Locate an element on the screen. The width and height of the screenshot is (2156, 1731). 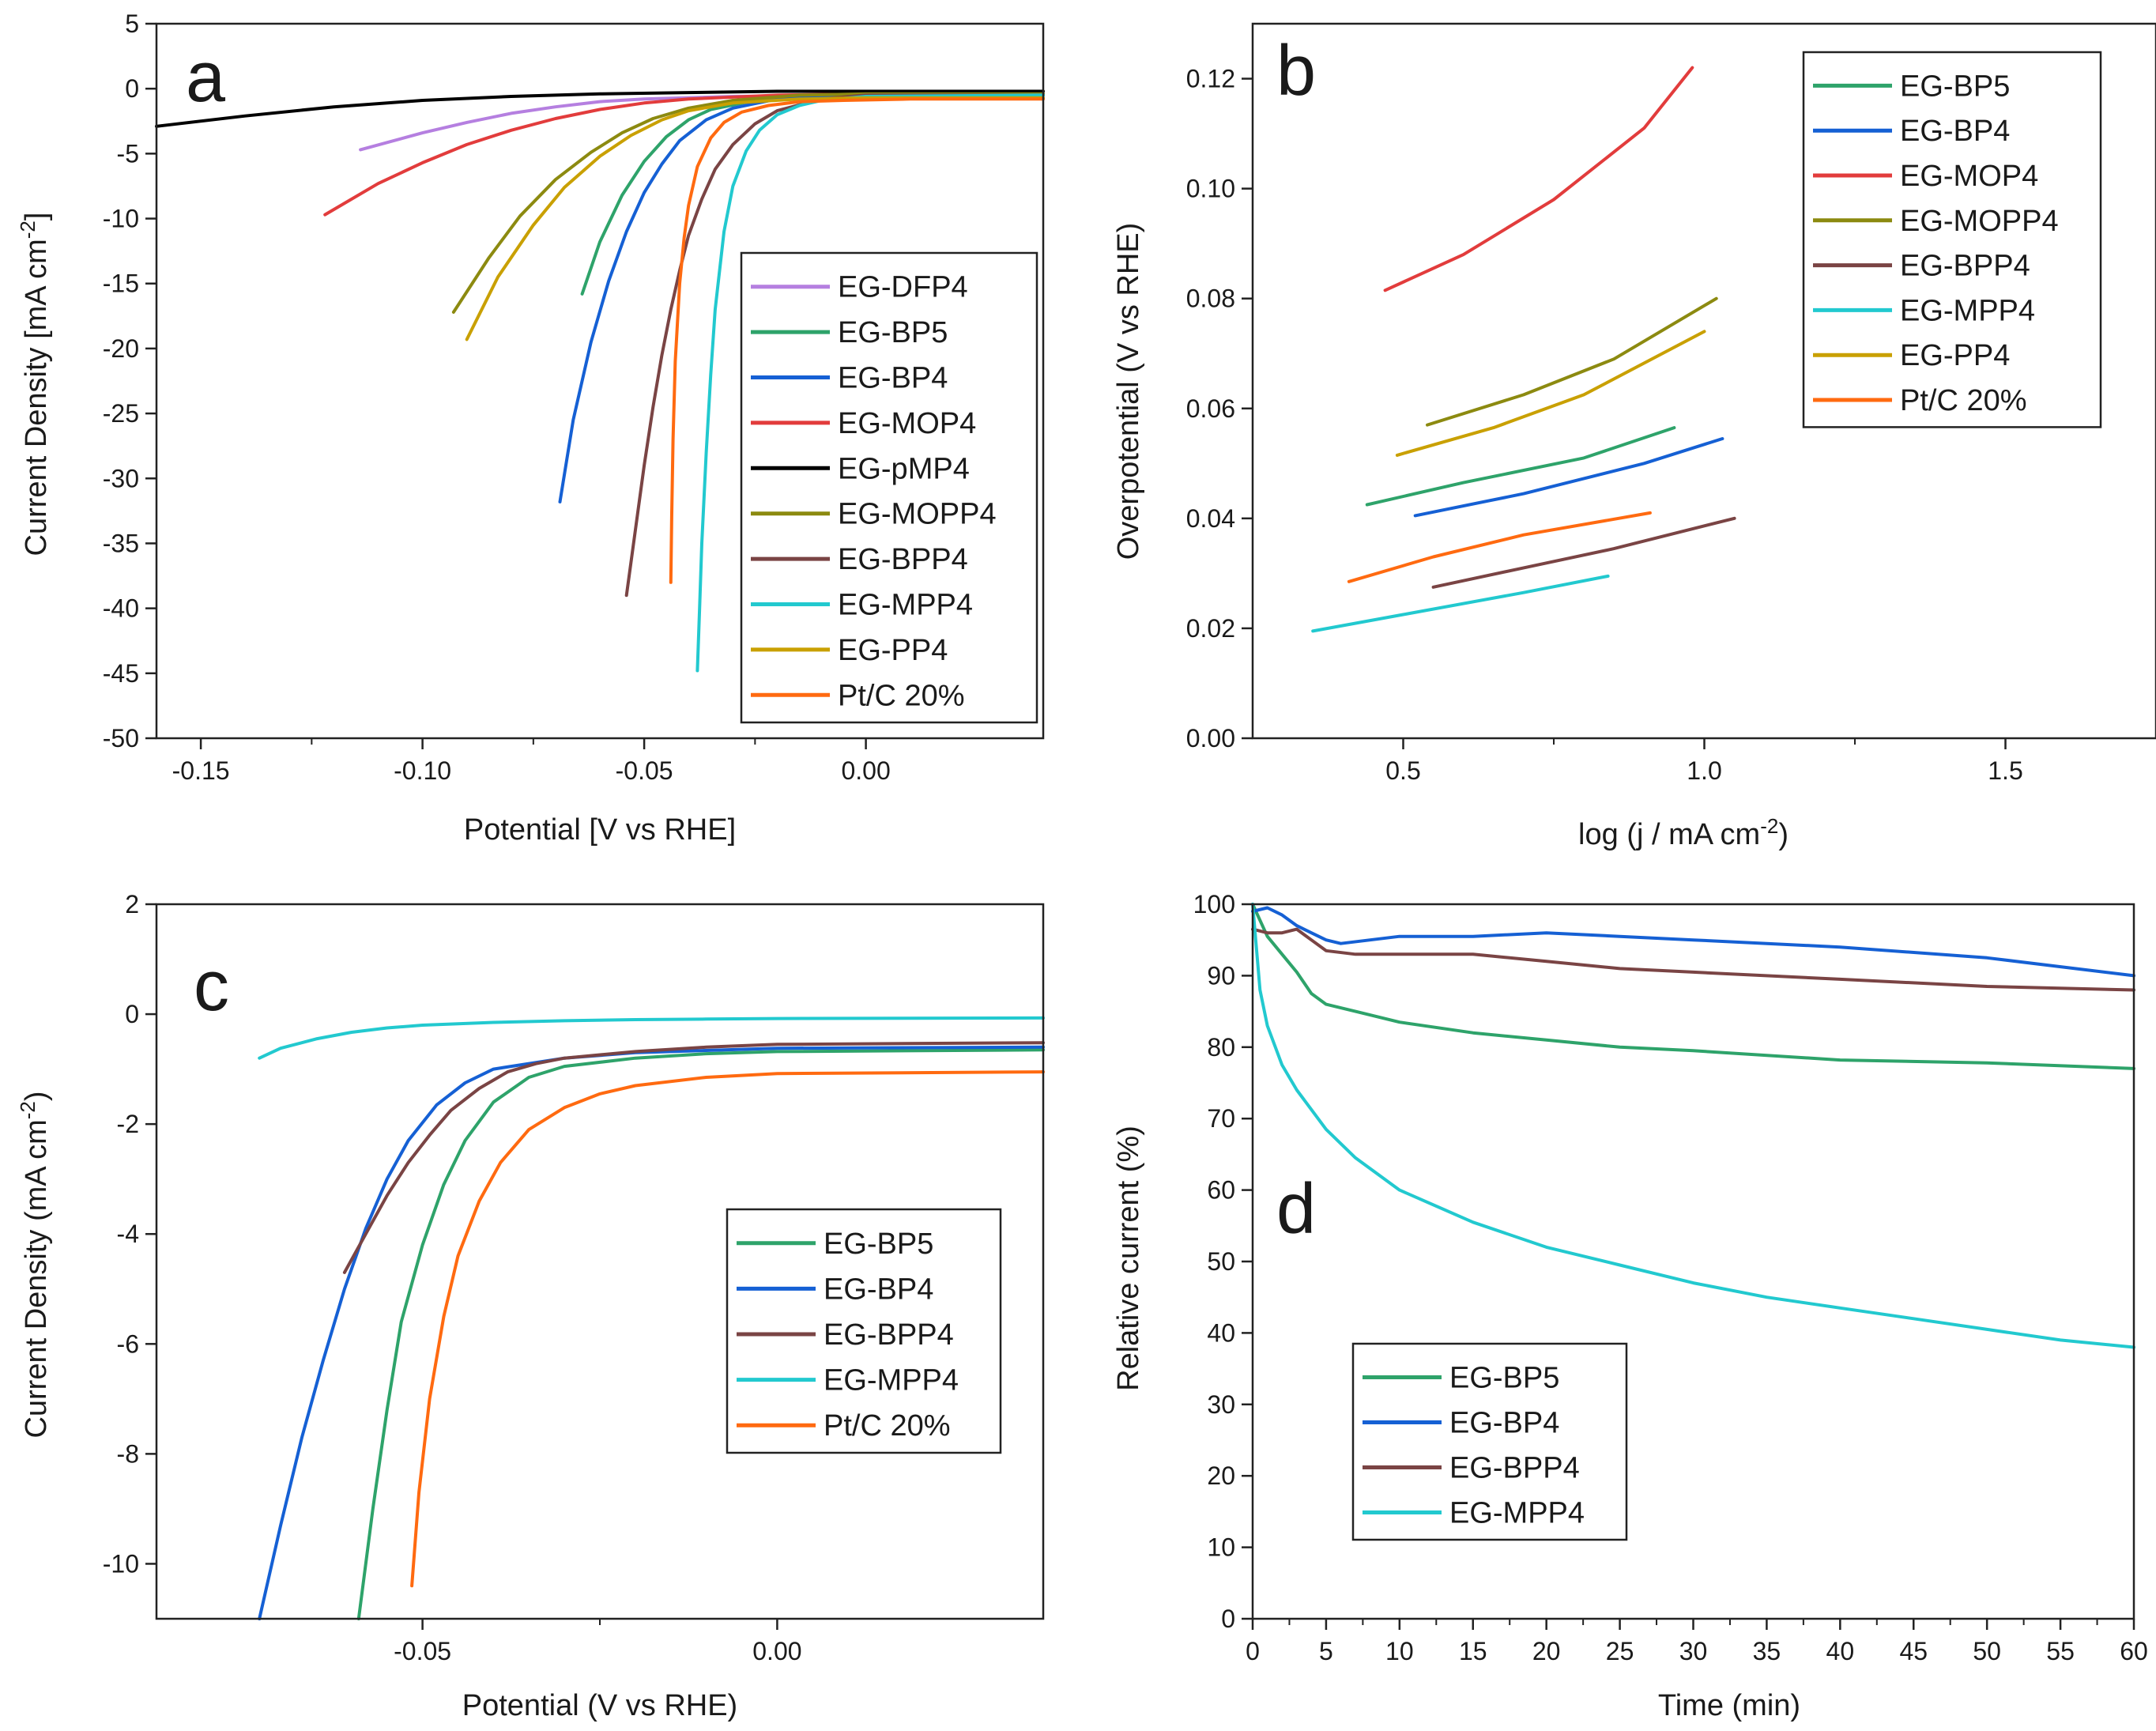
panel-d-series-eg-bp5 is located at coordinates (1693, 986).